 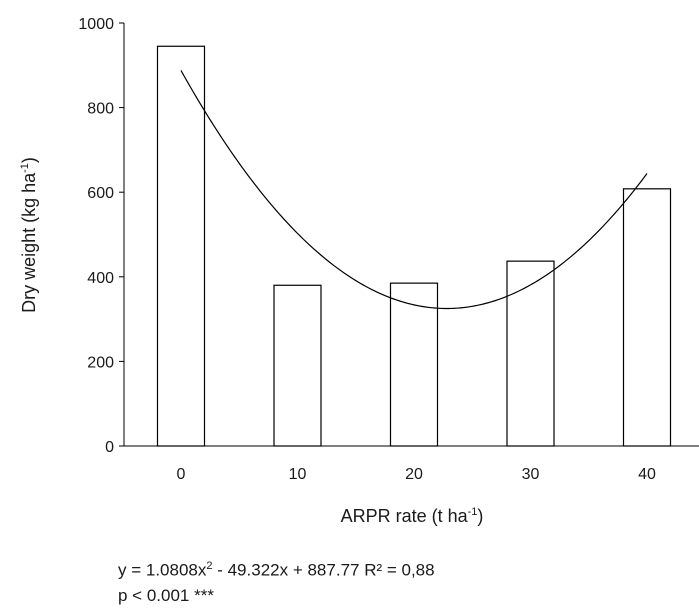 I want to click on y-axis-title: Dry weight (kg ha-1), so click(x=29, y=235).